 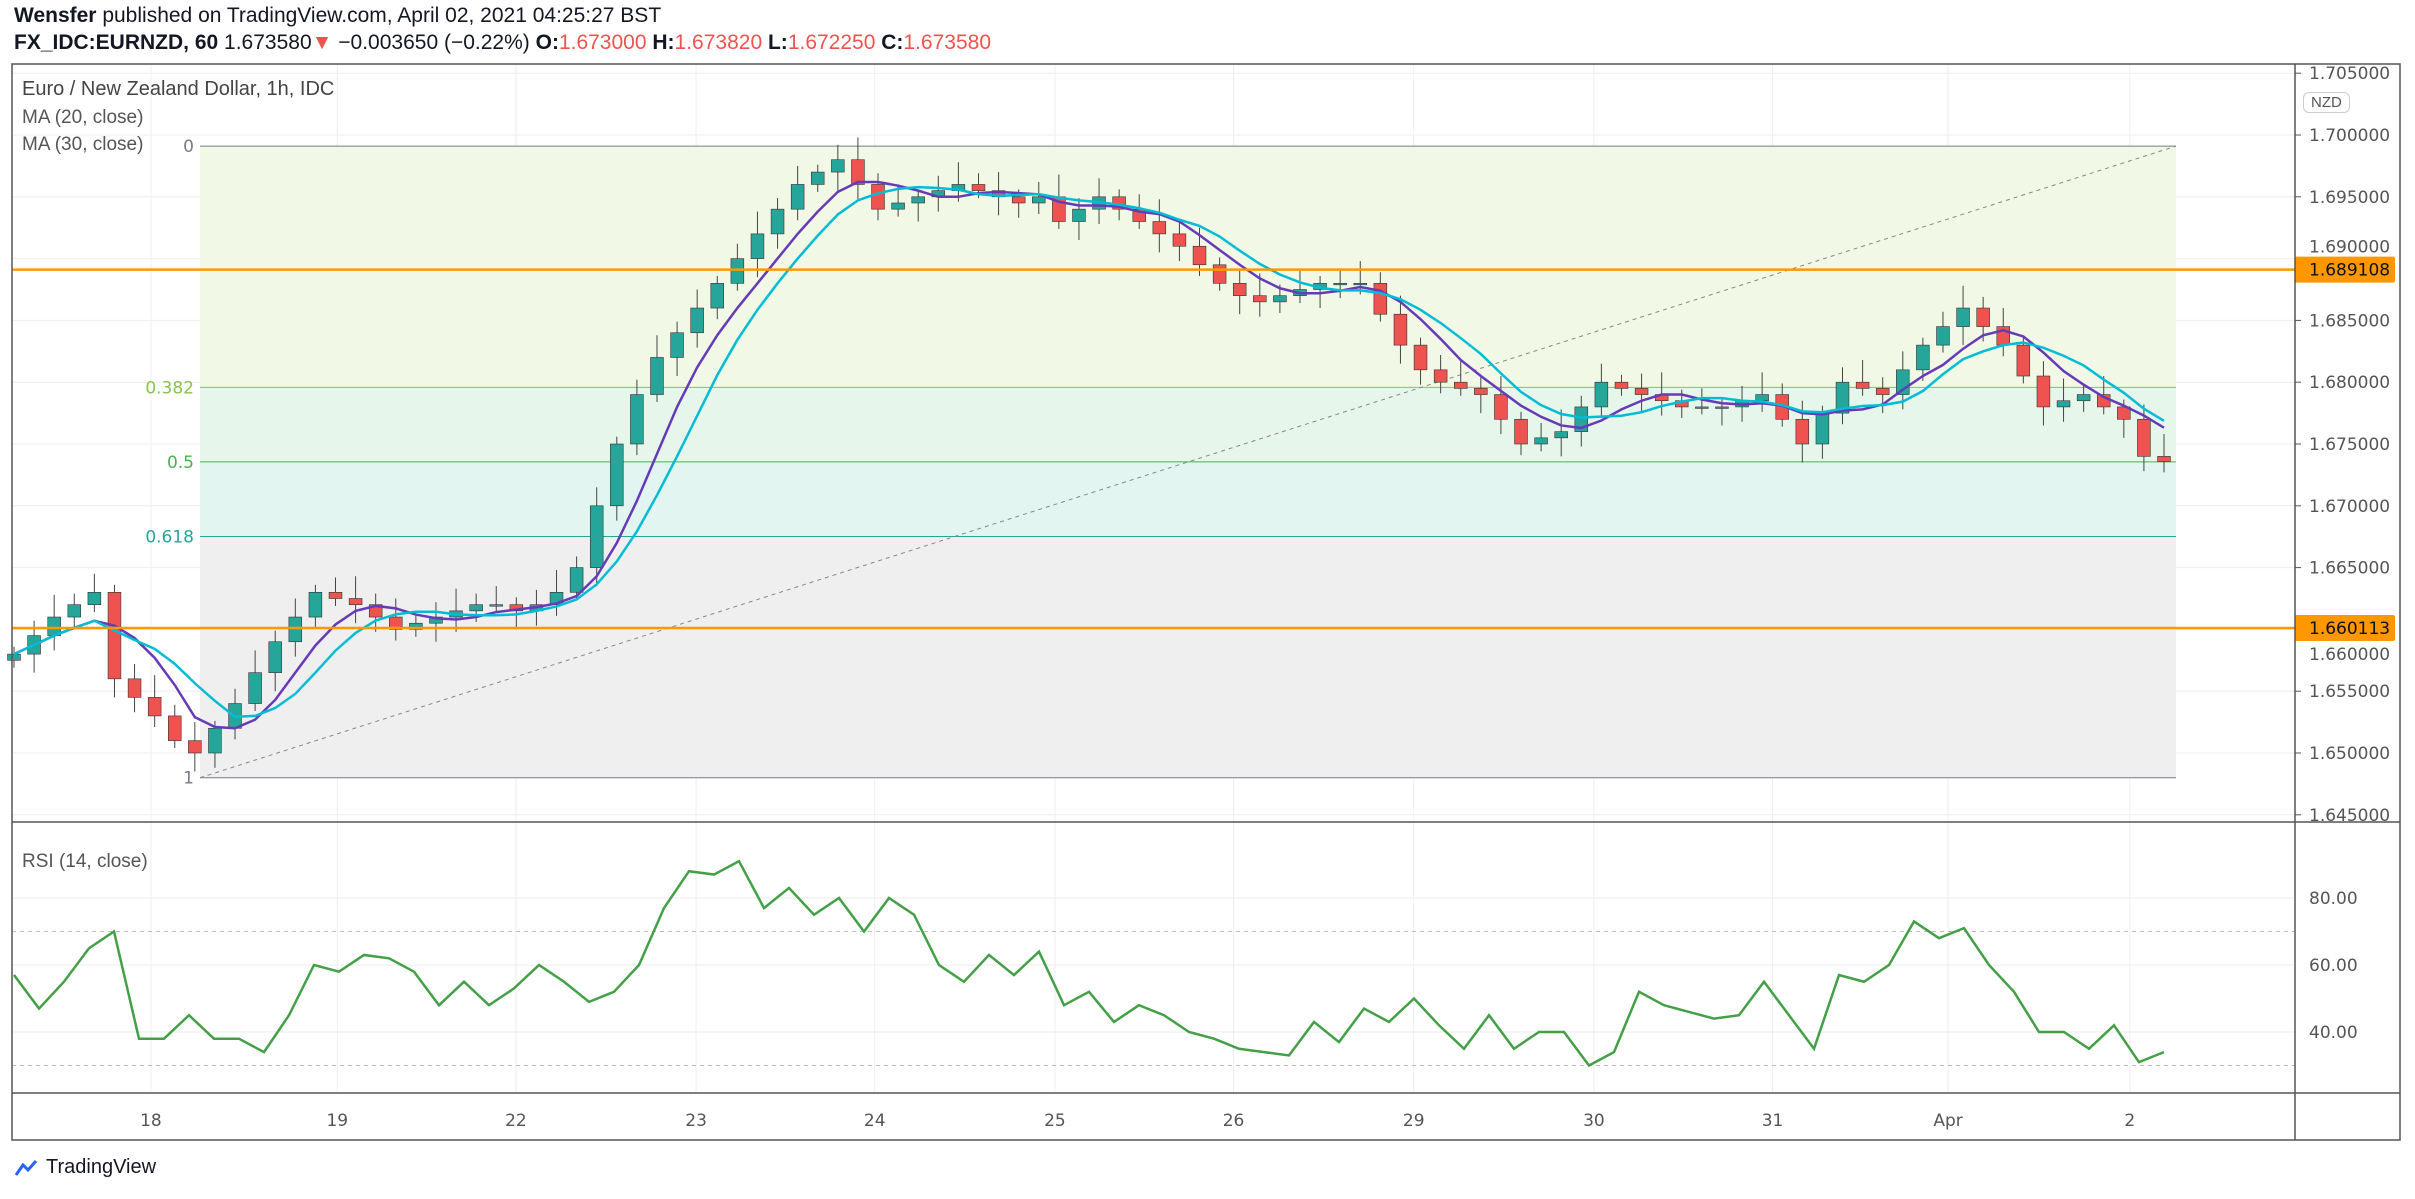 I want to click on rsi-tick-label: 80.00, so click(x=2333, y=899).